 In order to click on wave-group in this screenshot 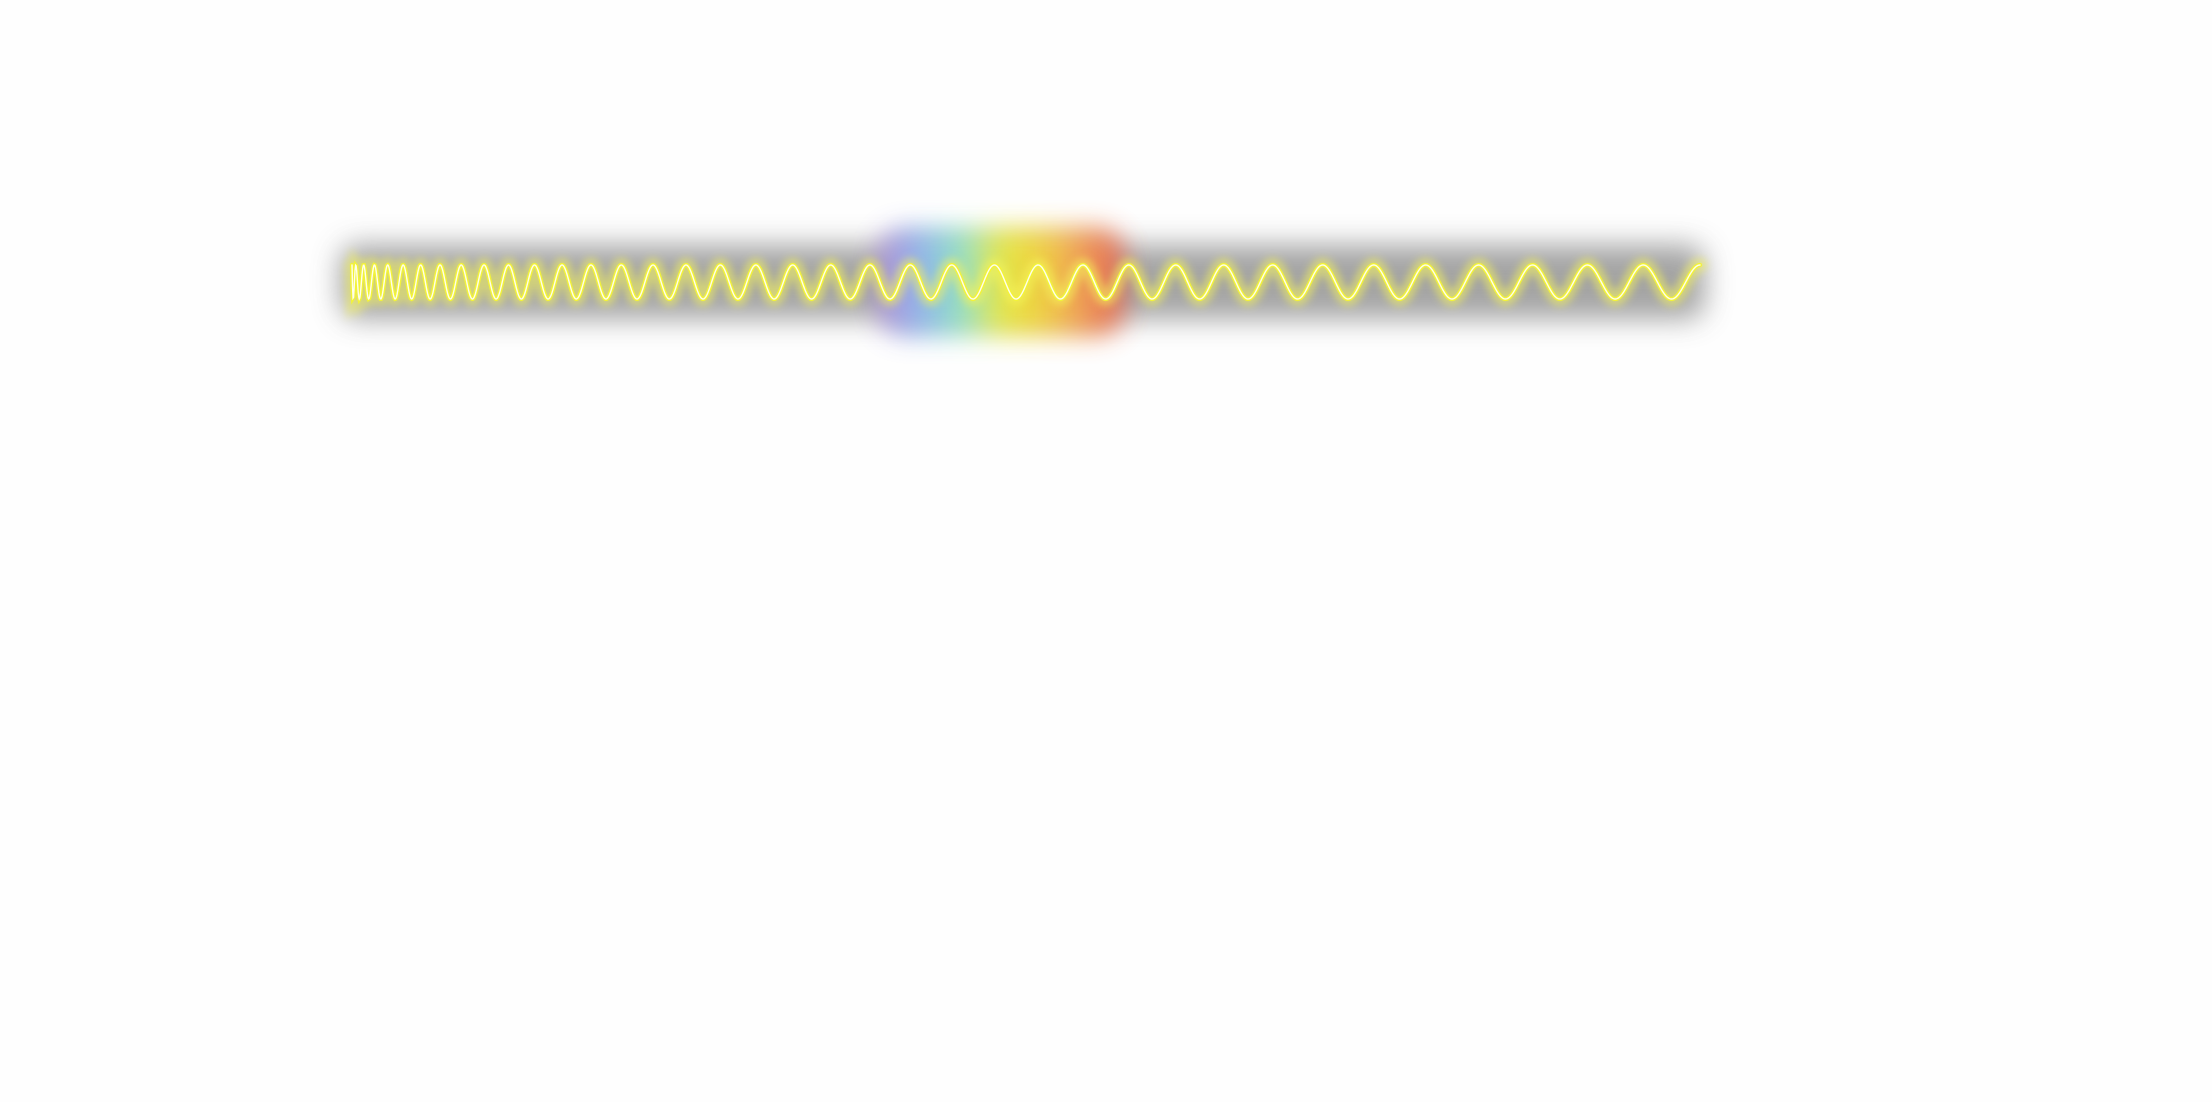, I will do `click(1026, 284)`.